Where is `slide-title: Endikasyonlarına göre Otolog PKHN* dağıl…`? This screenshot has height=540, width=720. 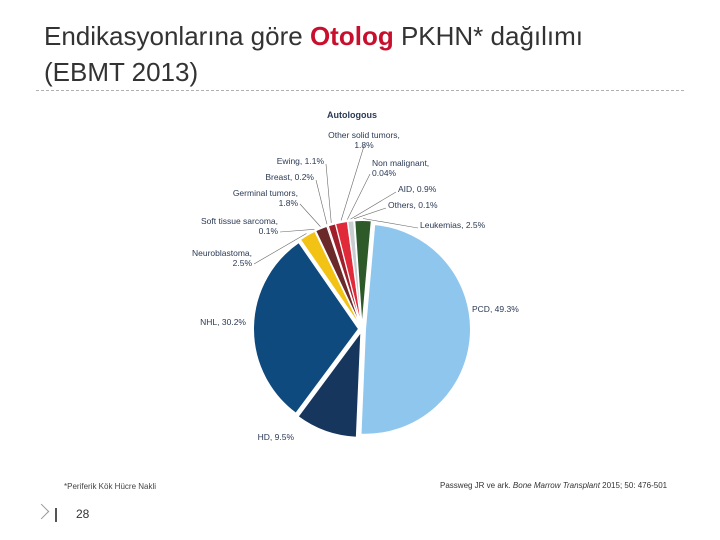 slide-title: Endikasyonlarına göre Otolog PKHN* dağıl… is located at coordinates (364, 54).